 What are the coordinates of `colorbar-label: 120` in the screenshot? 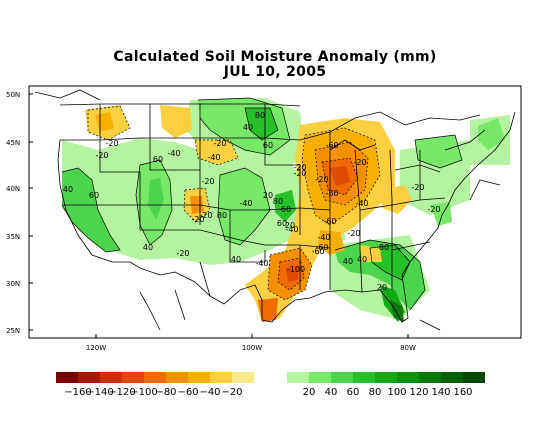 It's located at (418, 392).